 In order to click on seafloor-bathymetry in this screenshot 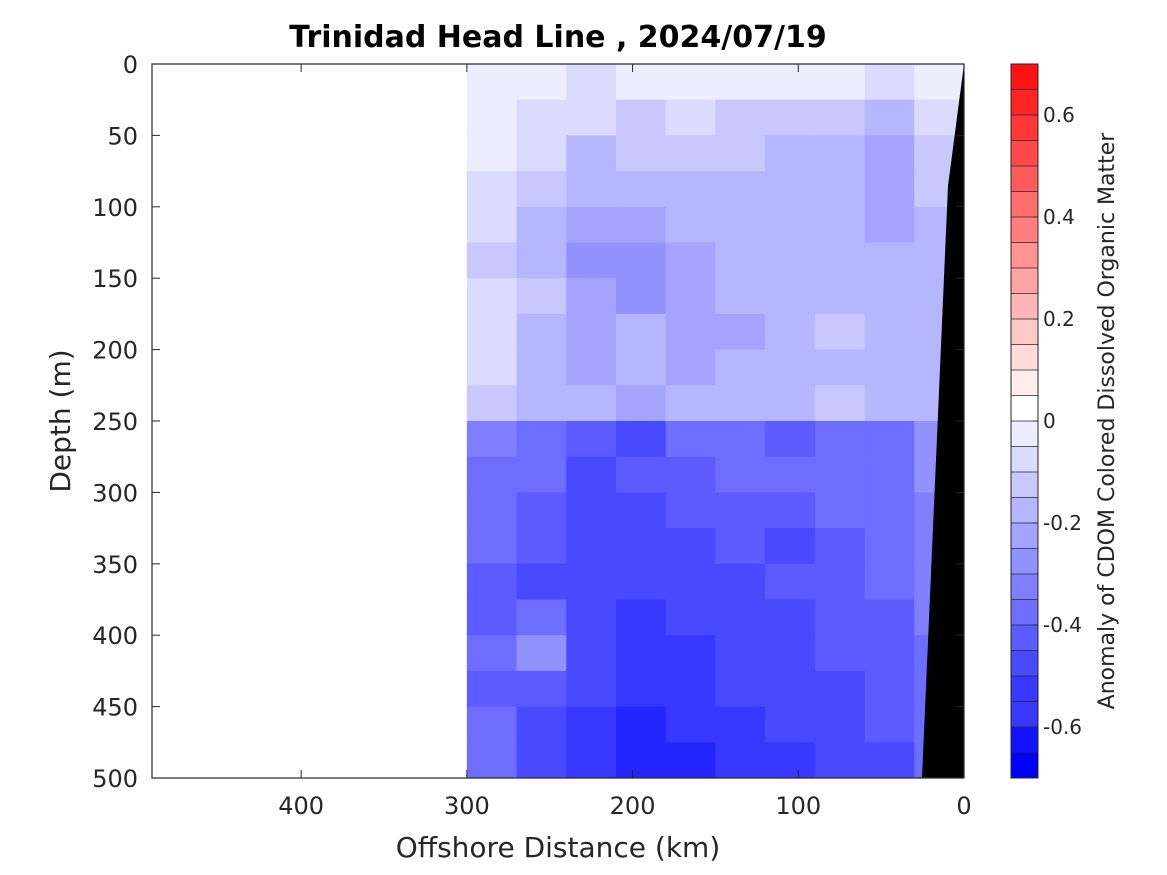, I will do `click(943, 421)`.